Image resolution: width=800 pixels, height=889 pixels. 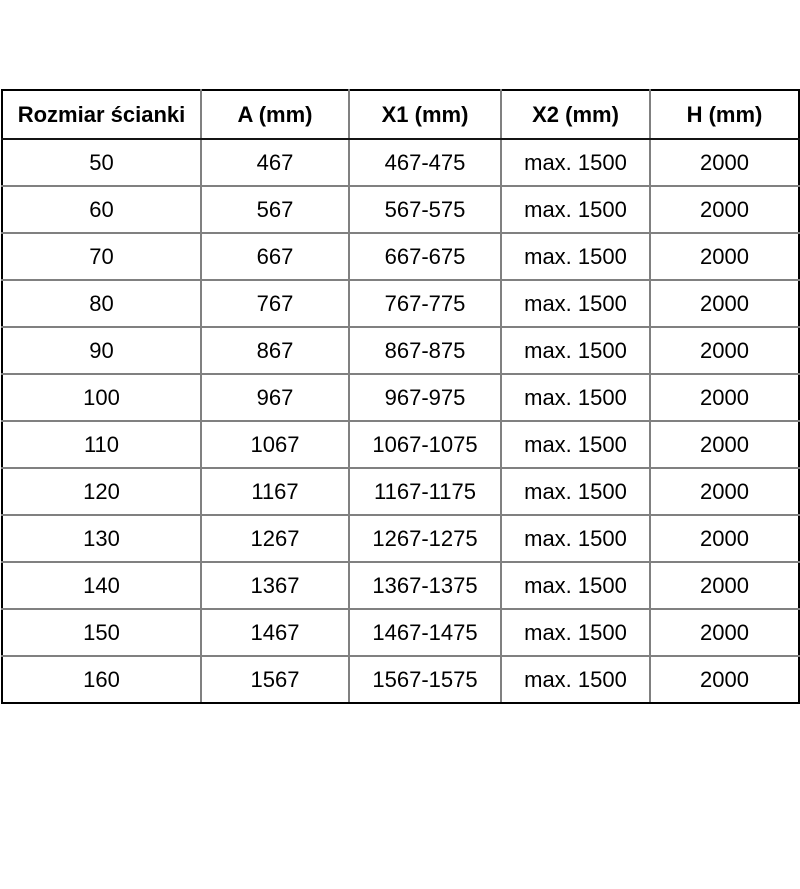 I want to click on cell-x1: 1167-1175, so click(x=425, y=491).